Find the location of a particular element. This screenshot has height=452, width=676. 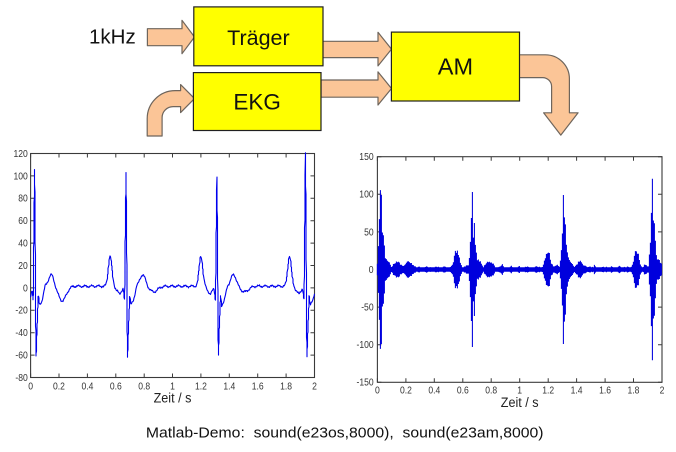

svg-text: 120 is located at coordinates (21, 154).